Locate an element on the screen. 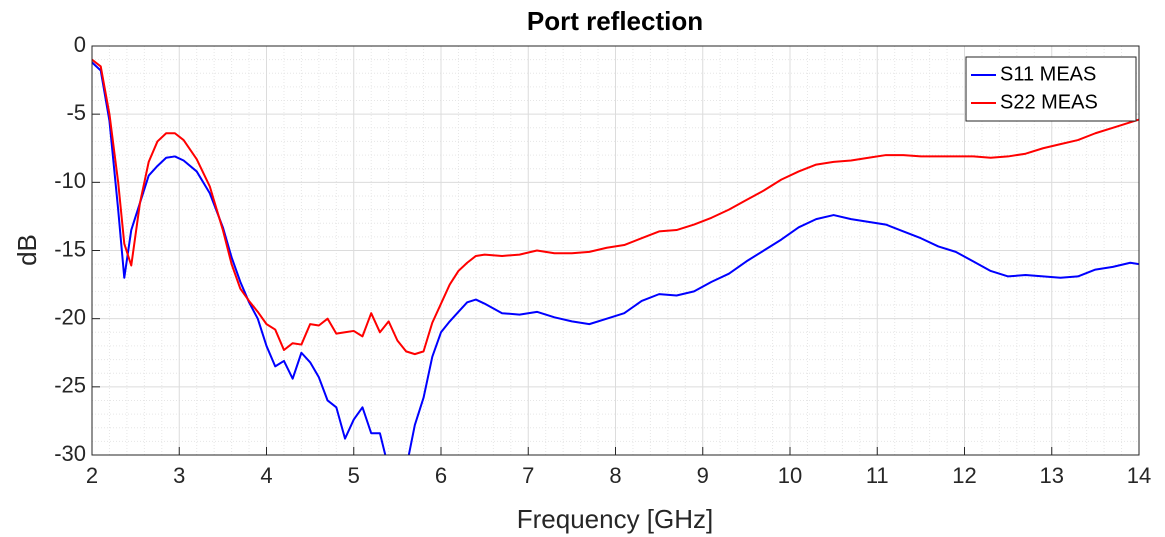  y-tick-label: -30 is located at coordinates (70, 453).